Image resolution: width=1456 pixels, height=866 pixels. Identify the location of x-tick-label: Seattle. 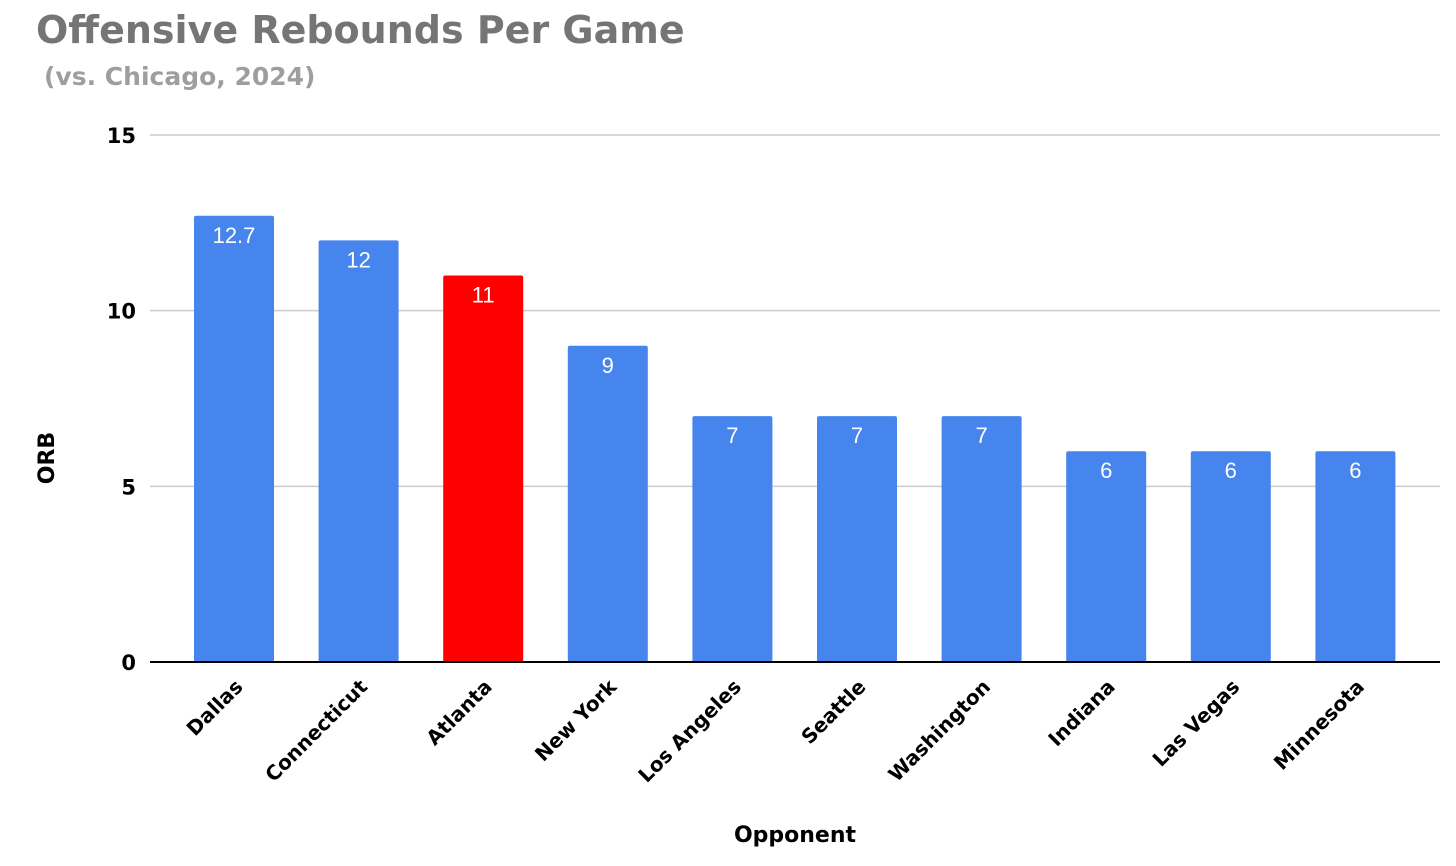
(833, 712).